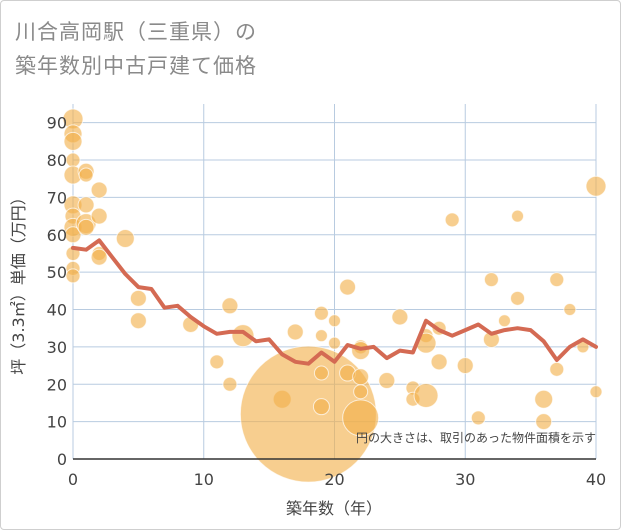  Describe the element at coordinates (57, 197) in the screenshot. I see `y-tick-label: 70` at that location.